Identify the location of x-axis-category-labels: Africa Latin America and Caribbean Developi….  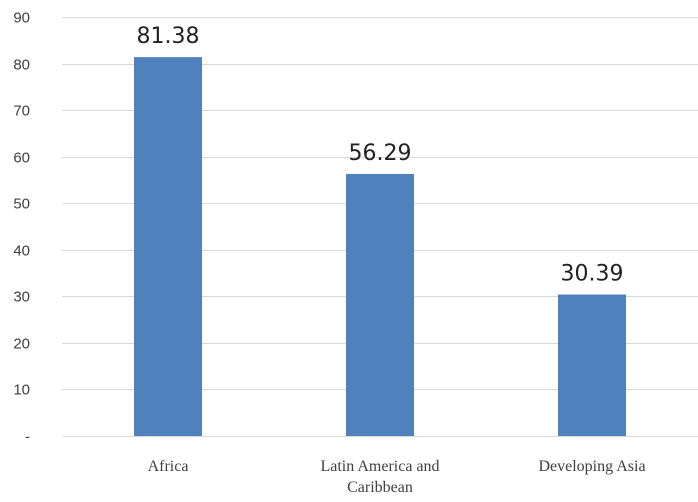
(397, 477).